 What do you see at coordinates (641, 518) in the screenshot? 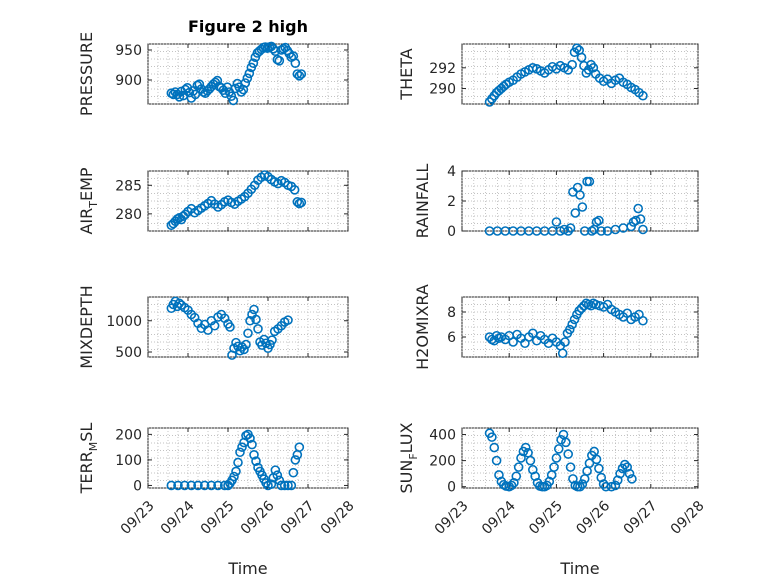
I see `x-tick-label: 09/27` at bounding box center [641, 518].